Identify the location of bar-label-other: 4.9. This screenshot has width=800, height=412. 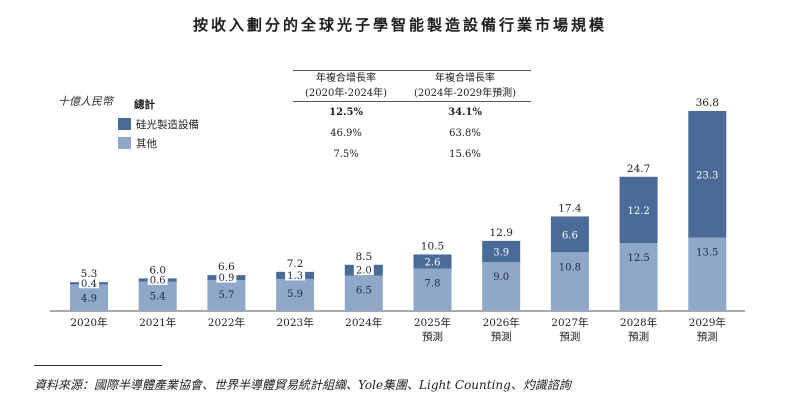
(89, 299).